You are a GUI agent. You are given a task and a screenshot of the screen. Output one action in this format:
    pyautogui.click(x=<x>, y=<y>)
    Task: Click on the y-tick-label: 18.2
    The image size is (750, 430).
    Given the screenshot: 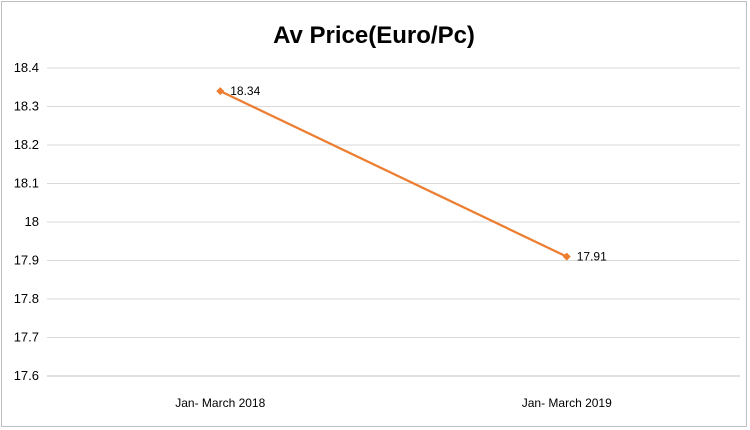 What is the action you would take?
    pyautogui.click(x=26, y=144)
    